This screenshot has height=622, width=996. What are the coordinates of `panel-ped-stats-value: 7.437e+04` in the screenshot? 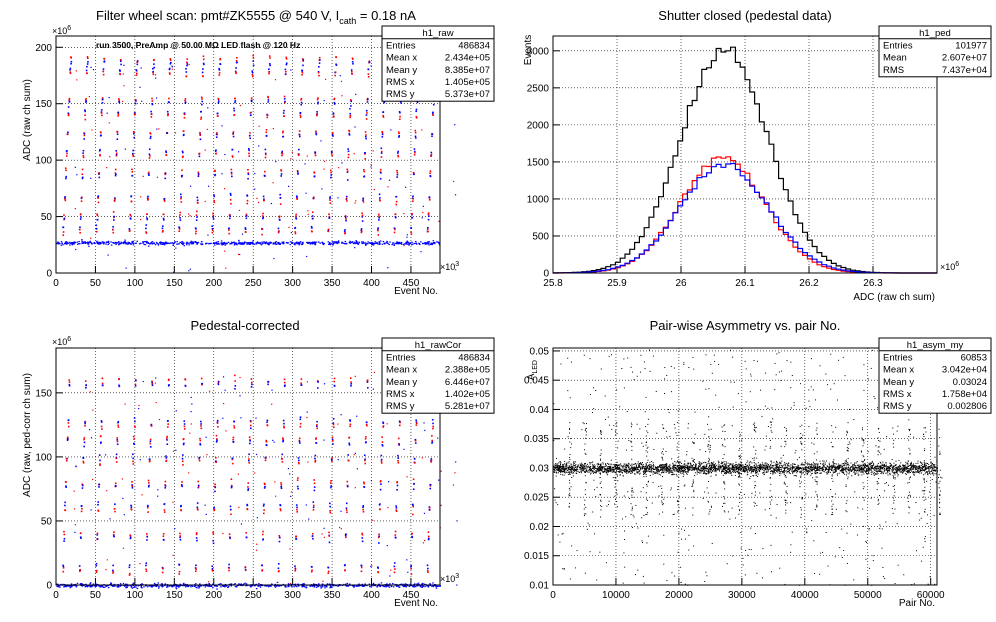 It's located at (964, 70).